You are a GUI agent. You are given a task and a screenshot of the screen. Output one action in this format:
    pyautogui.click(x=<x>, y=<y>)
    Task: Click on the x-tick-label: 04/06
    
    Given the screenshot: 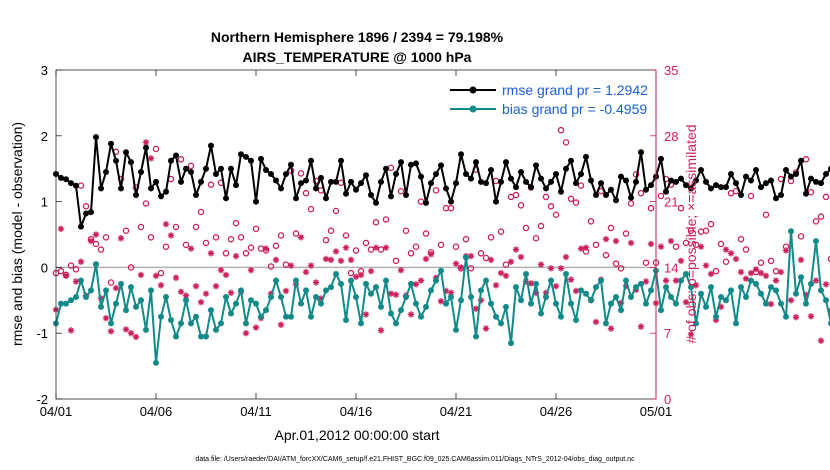 What is the action you would take?
    pyautogui.click(x=156, y=411)
    